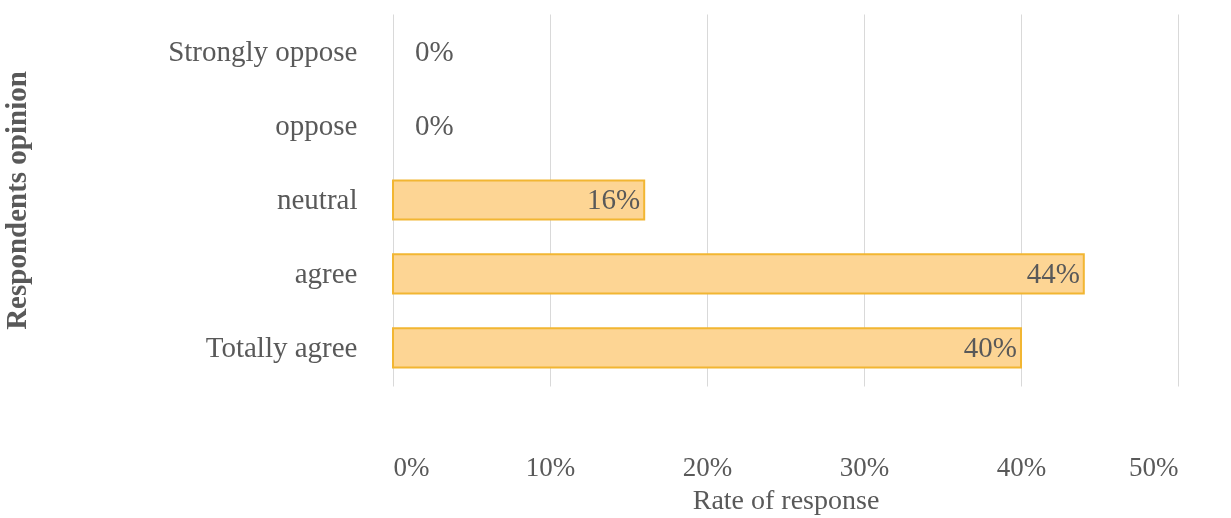 The height and width of the screenshot is (518, 1231). Describe the element at coordinates (316, 125) in the screenshot. I see `y-tick-label: oppose` at that location.